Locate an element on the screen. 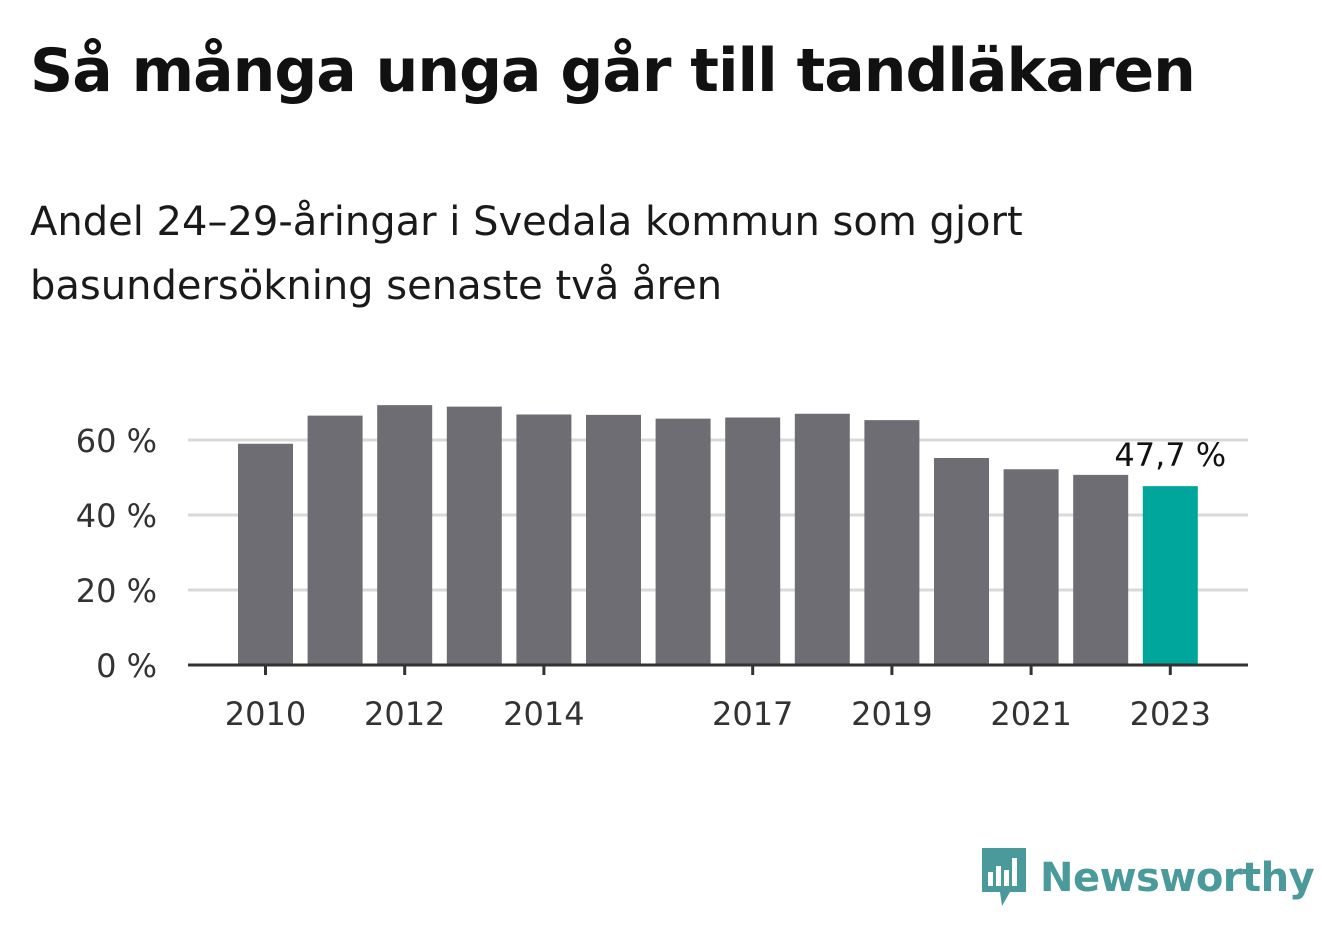 This screenshot has width=1322, height=939. newsworthy-logo: Newsworthy is located at coordinates (1147, 878).